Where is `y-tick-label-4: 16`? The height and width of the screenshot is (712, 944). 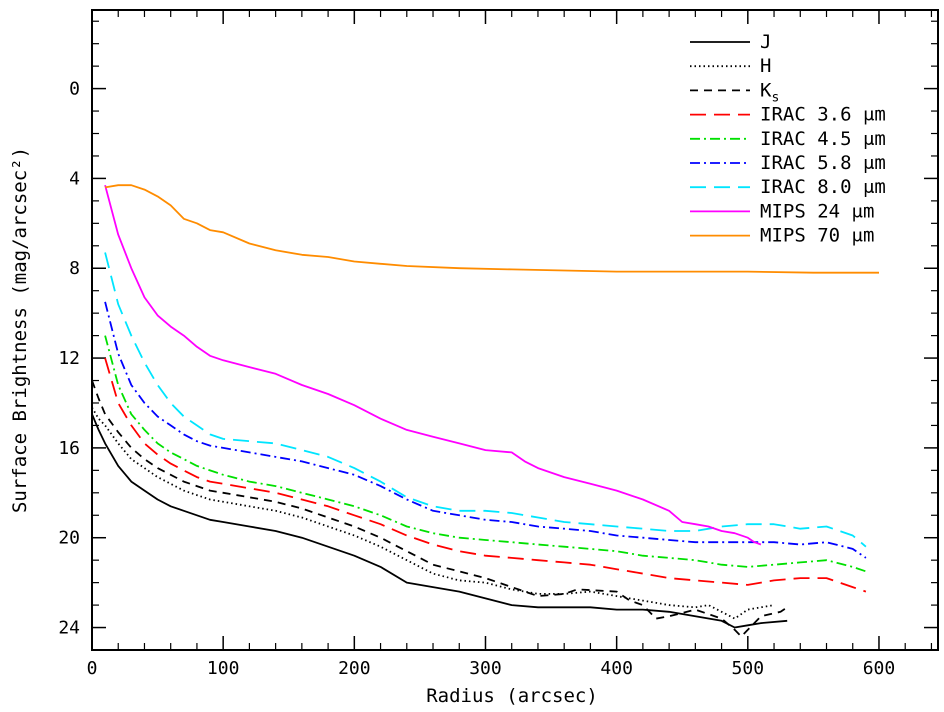
y-tick-label-4: 16 is located at coordinates (69, 448).